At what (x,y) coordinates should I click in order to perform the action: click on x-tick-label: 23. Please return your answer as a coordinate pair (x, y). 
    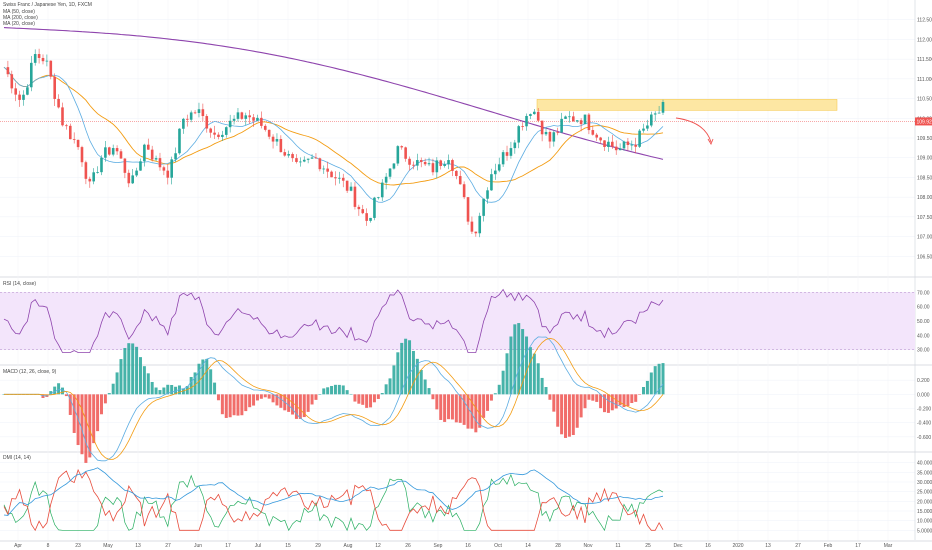
    Looking at the image, I should click on (78, 546).